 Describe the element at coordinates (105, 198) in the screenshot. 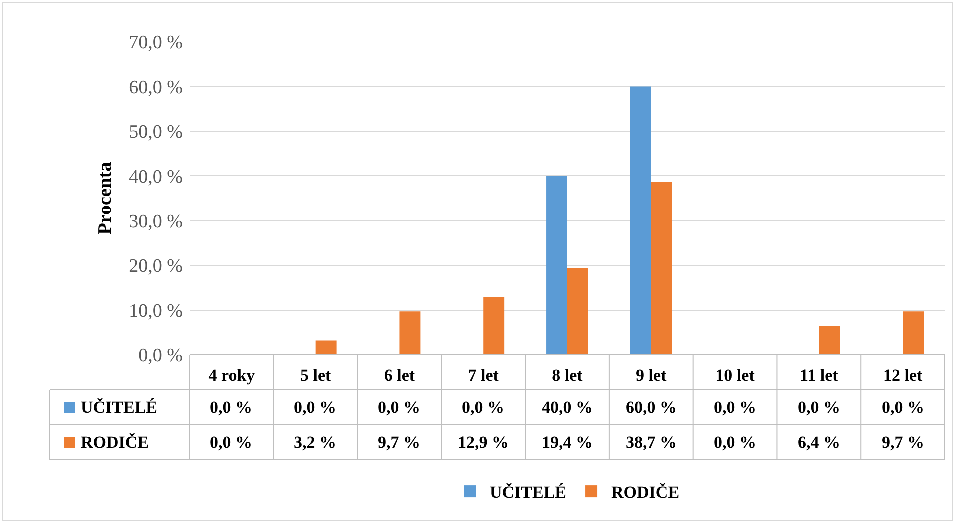

I see `y-axis-title: Procenta` at that location.